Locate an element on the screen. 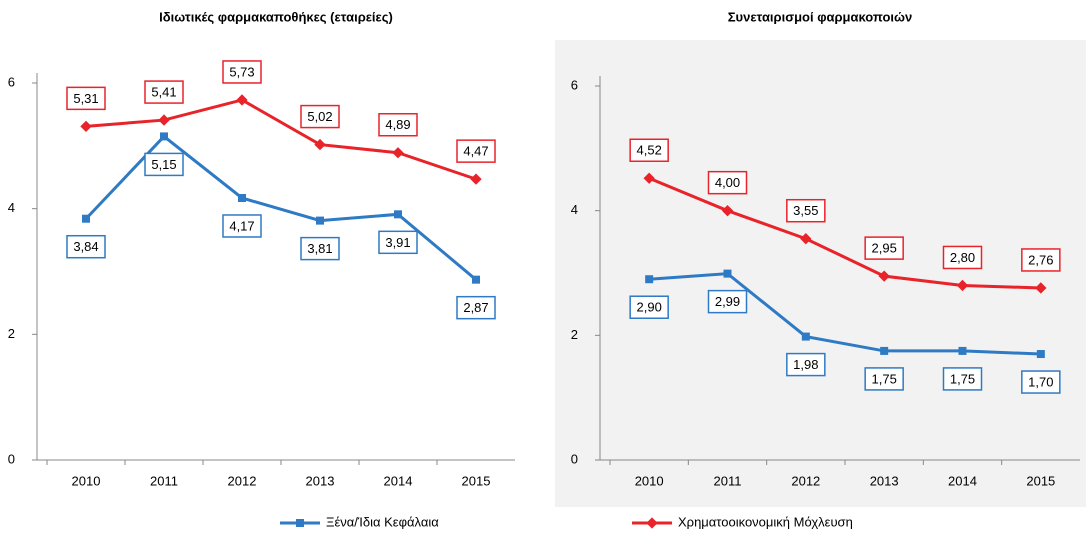 The height and width of the screenshot is (535, 1086). value-label: 2,90 is located at coordinates (649, 307).